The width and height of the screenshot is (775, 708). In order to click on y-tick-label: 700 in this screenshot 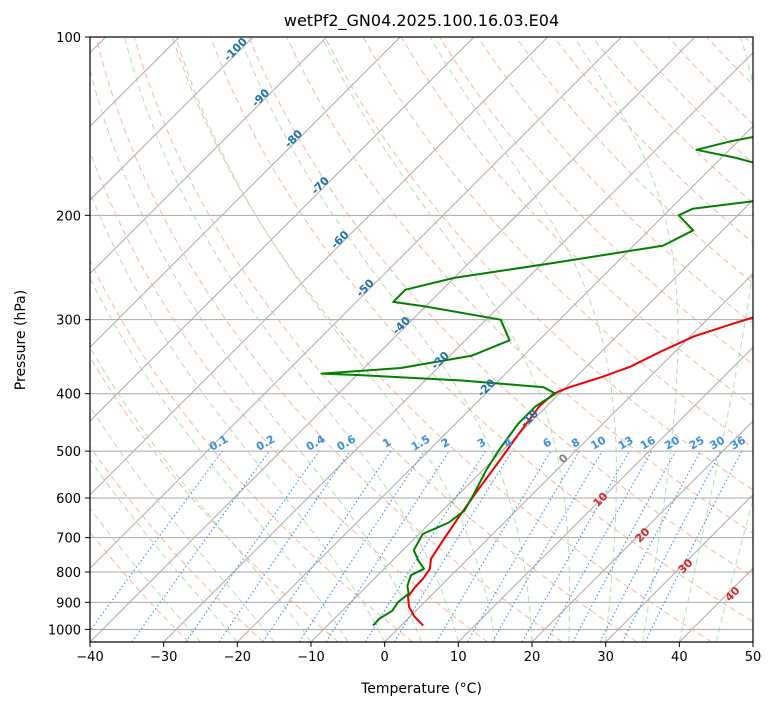, I will do `click(68, 539)`.